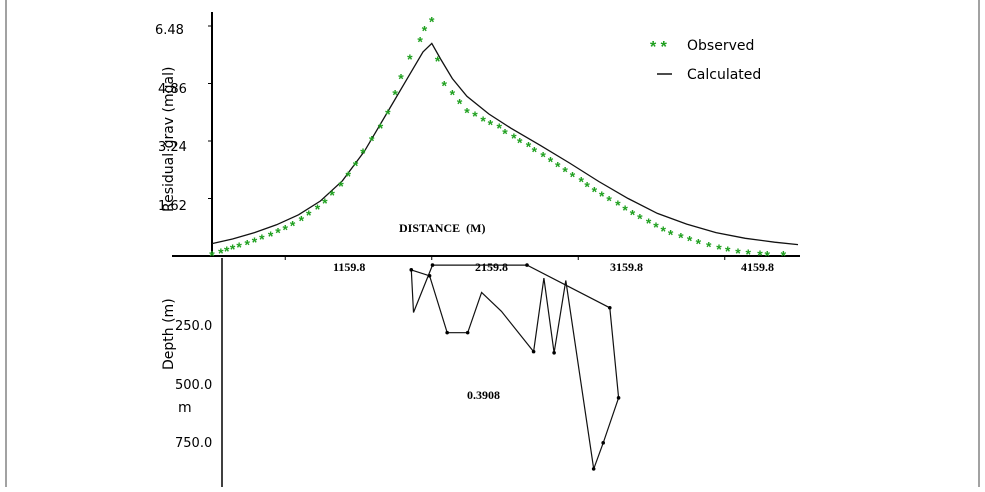 This screenshot has width=985, height=492. Describe the element at coordinates (193, 443) in the screenshot. I see `depth-tick-label: 750.0` at that location.